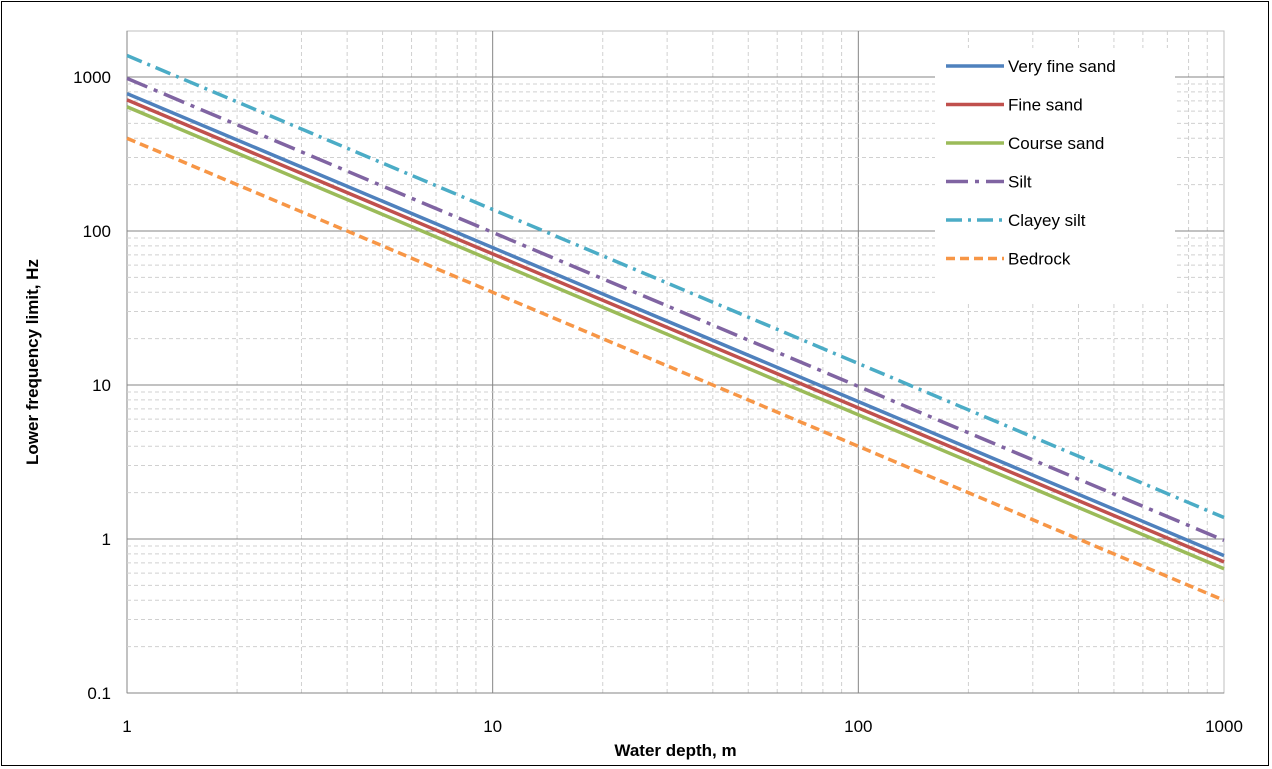 This screenshot has height=769, width=1272. Describe the element at coordinates (126, 726) in the screenshot. I see `x-tick-label: 1` at that location.